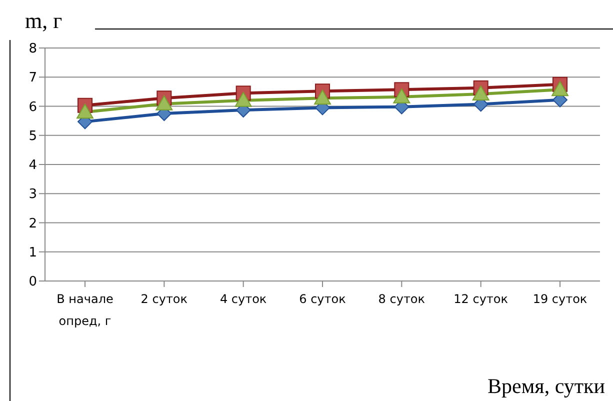 The width and height of the screenshot is (613, 401). What do you see at coordinates (32, 107) in the screenshot?
I see `y-tick-label: 6` at bounding box center [32, 107].